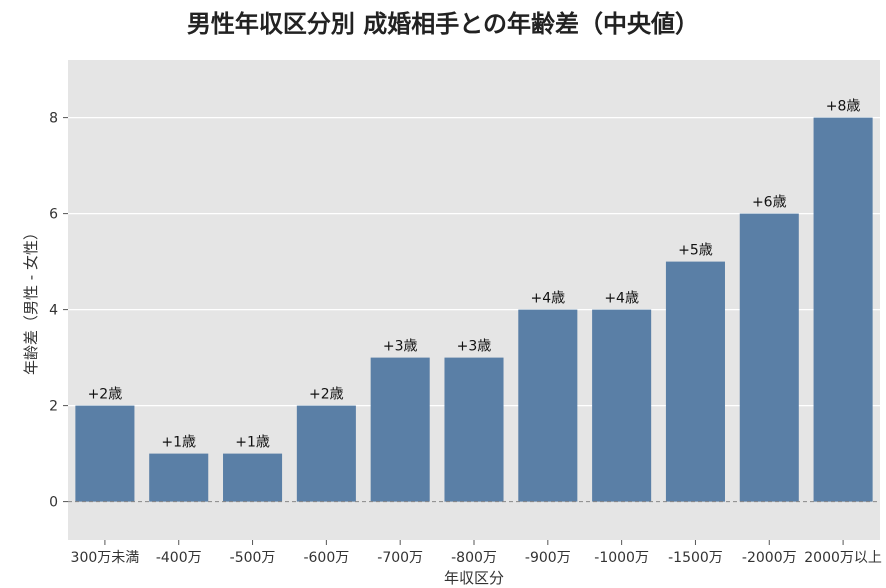  Describe the element at coordinates (443, 24) in the screenshot. I see `chart-title: 男性年収区分別 成婚相手との年齢差（中央値）` at that location.